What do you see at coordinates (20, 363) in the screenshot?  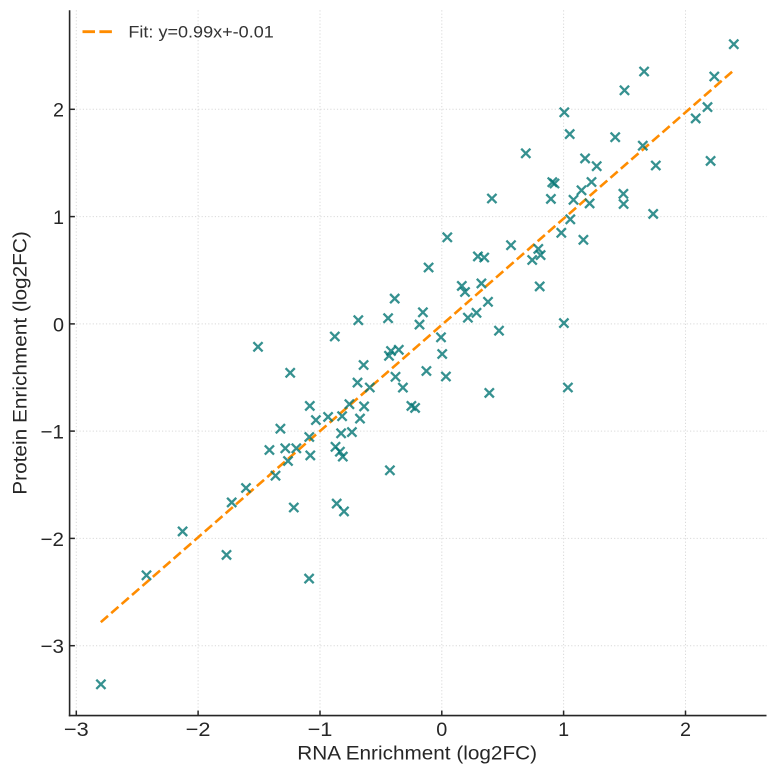 I see `svg-text: Protein Enrichment (log2FC)` at bounding box center [20, 363].